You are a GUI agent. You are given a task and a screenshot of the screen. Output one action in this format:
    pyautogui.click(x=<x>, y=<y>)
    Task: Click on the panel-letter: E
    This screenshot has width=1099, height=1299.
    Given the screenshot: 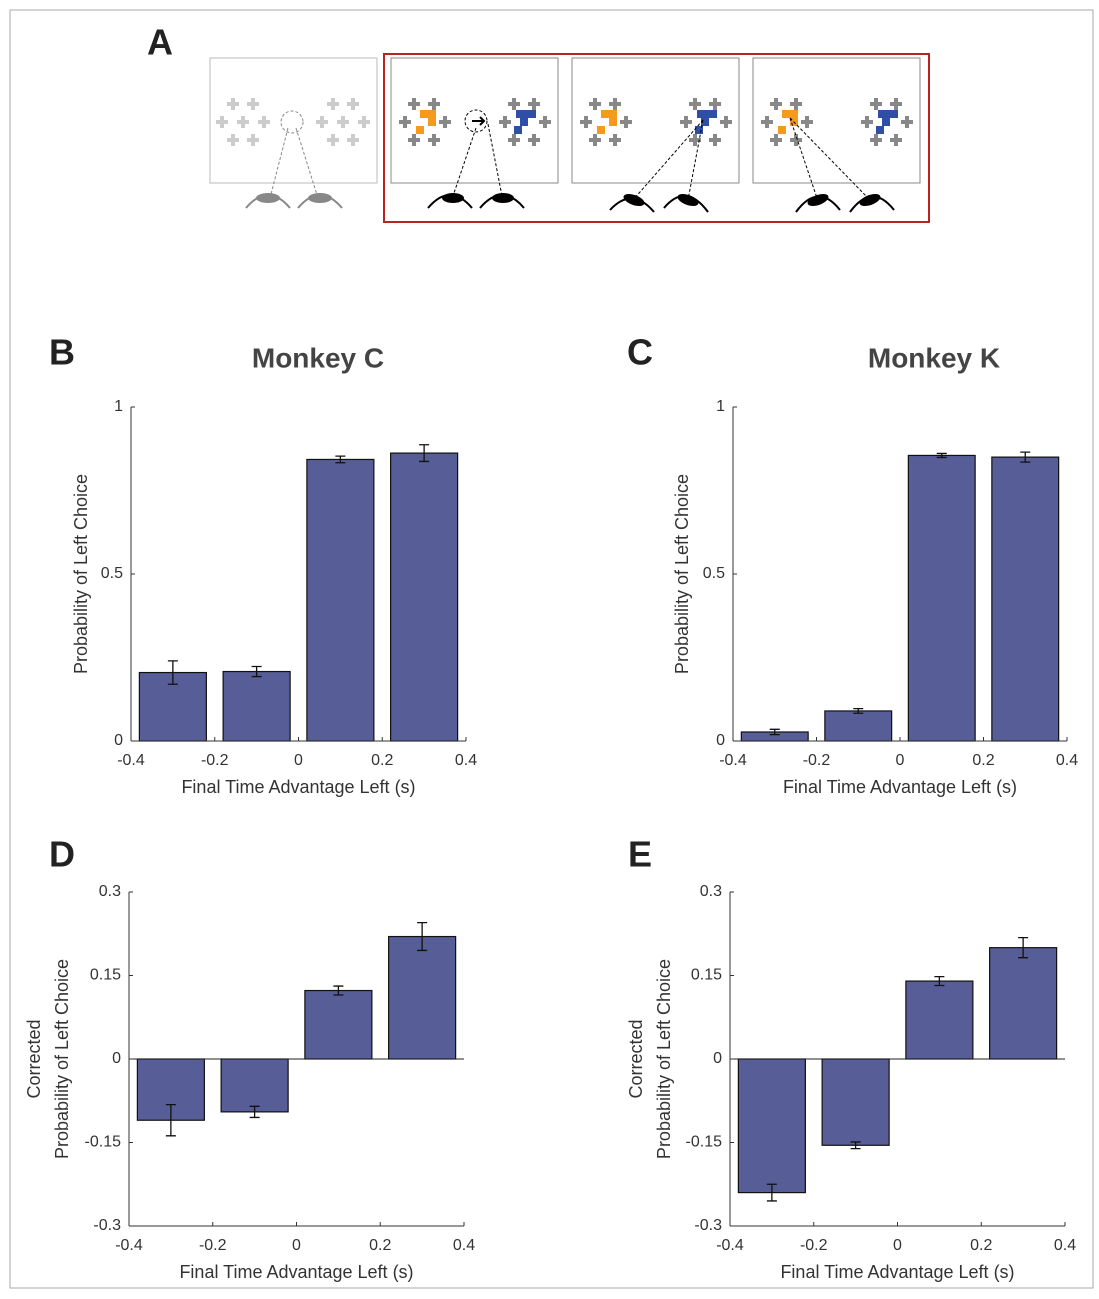 What is the action you would take?
    pyautogui.click(x=640, y=854)
    